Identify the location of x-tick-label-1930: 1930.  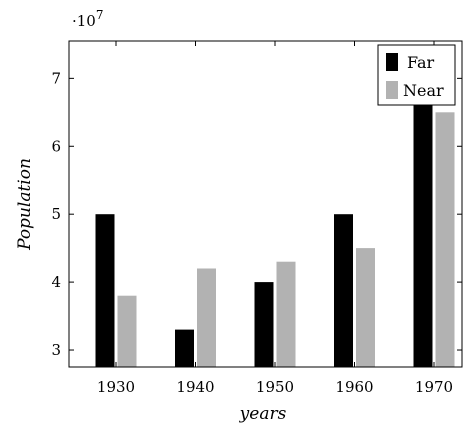
(116, 387).